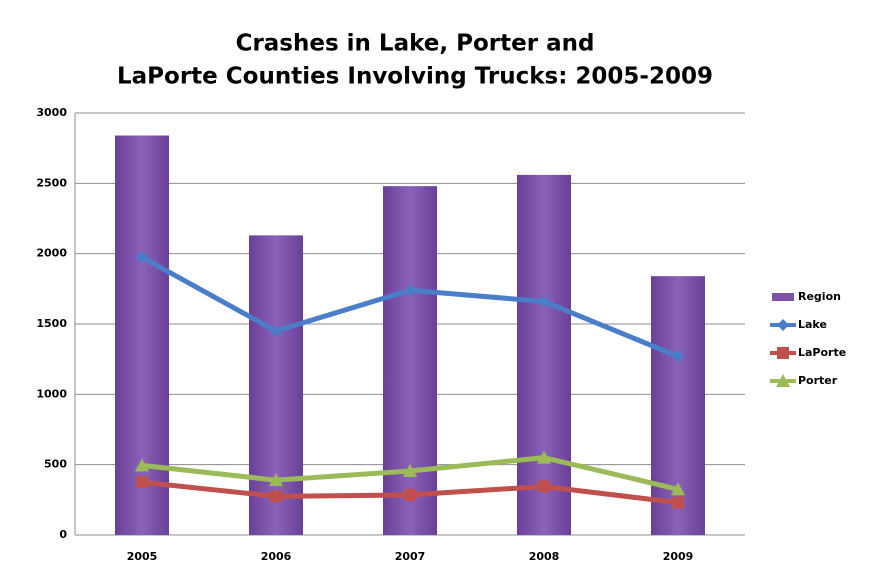 The width and height of the screenshot is (871, 581). I want to click on y-tick-label: 0, so click(63, 534).